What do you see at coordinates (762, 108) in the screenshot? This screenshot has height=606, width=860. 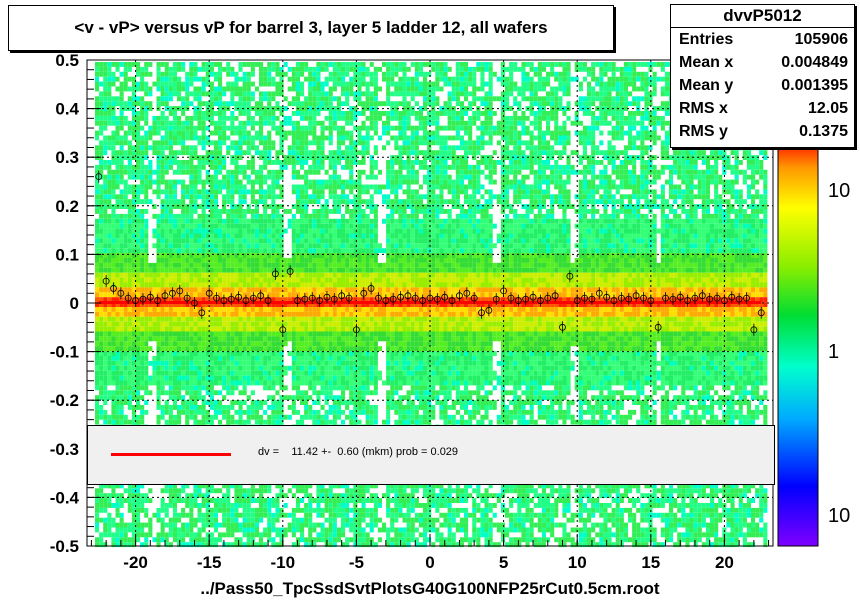 I see `stats-row: RMS x 12.05` at bounding box center [762, 108].